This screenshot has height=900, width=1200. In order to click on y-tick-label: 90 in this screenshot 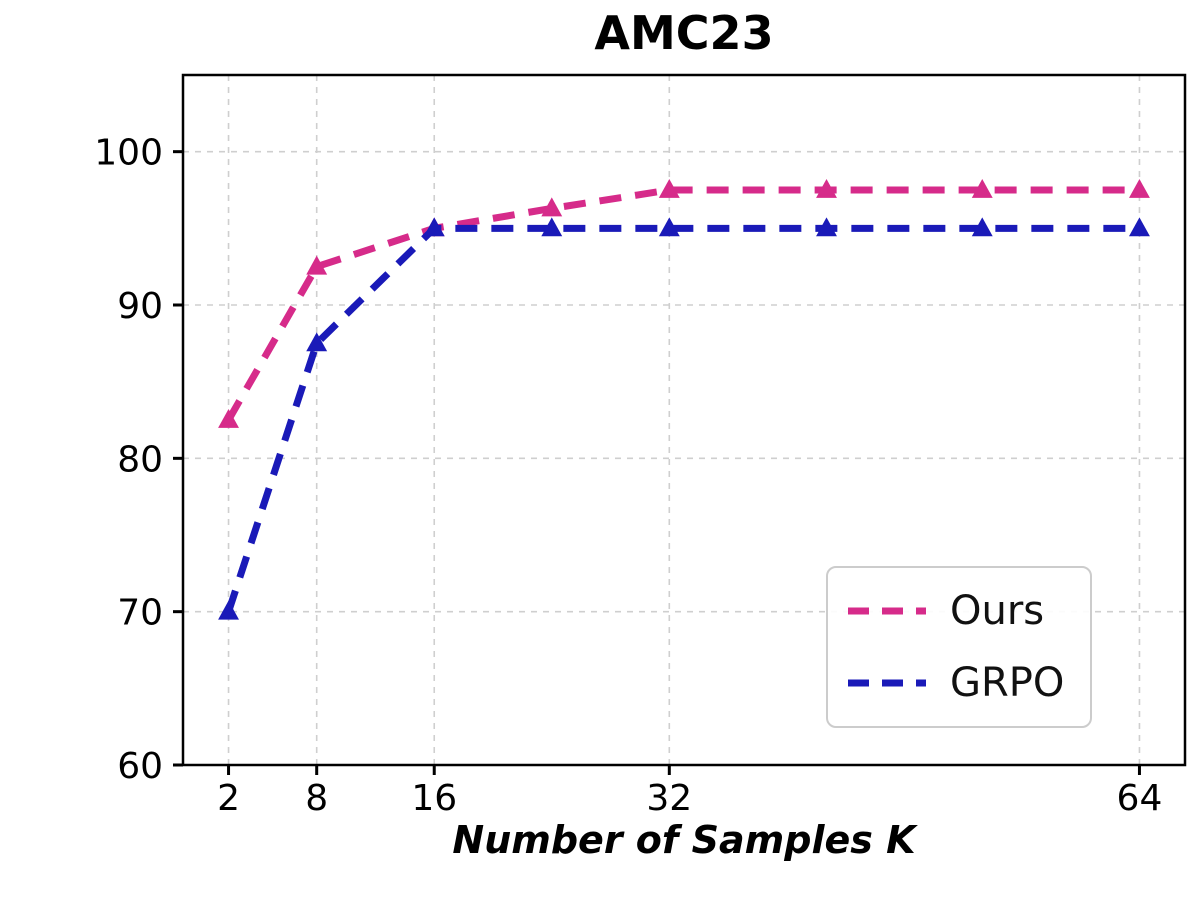, I will do `click(140, 306)`.